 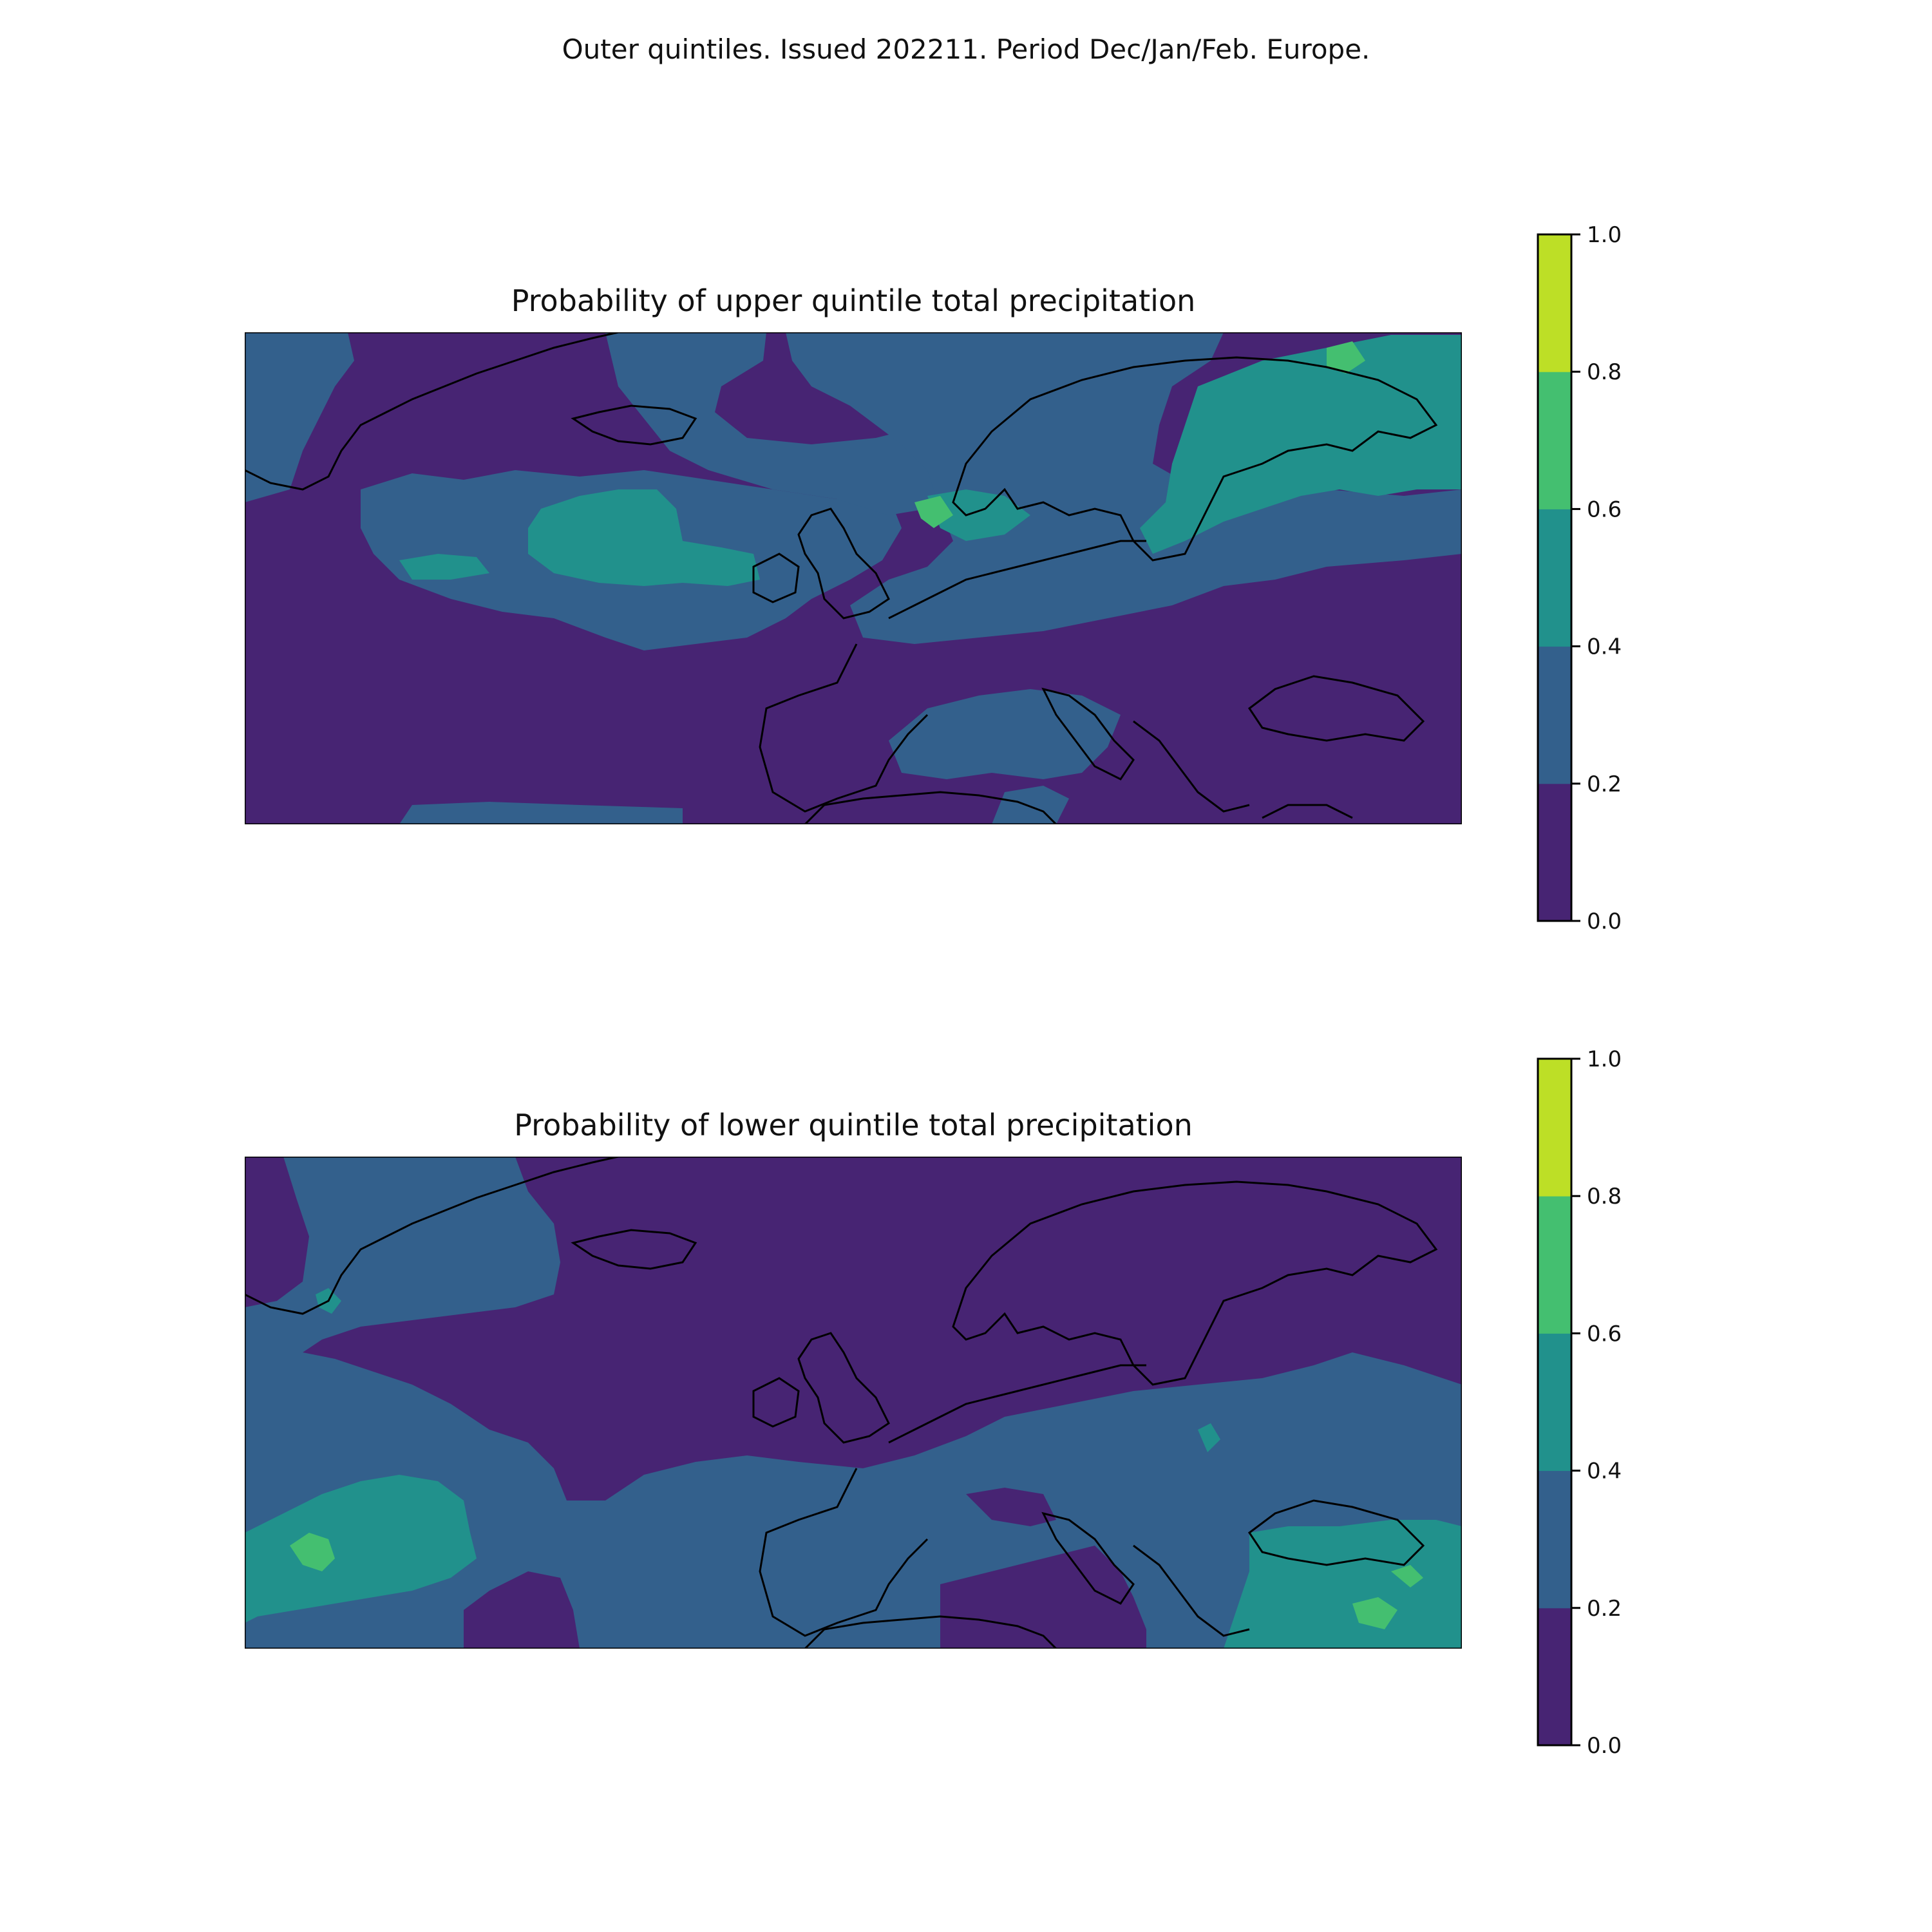 What do you see at coordinates (1605, 921) in the screenshot?
I see `colorbar-upper-tick-label-0: 0.0` at bounding box center [1605, 921].